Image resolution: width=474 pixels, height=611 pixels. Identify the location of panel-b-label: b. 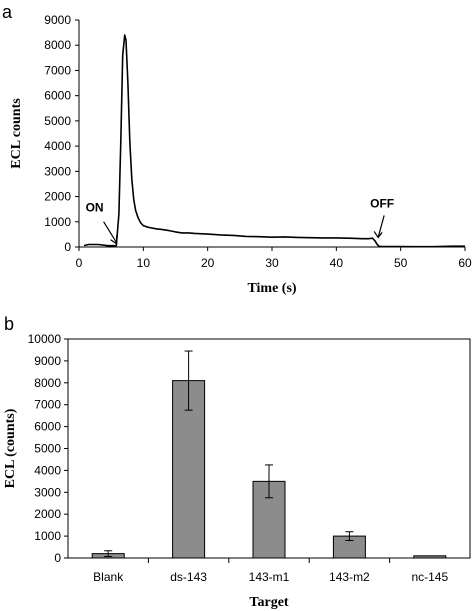
(9, 324).